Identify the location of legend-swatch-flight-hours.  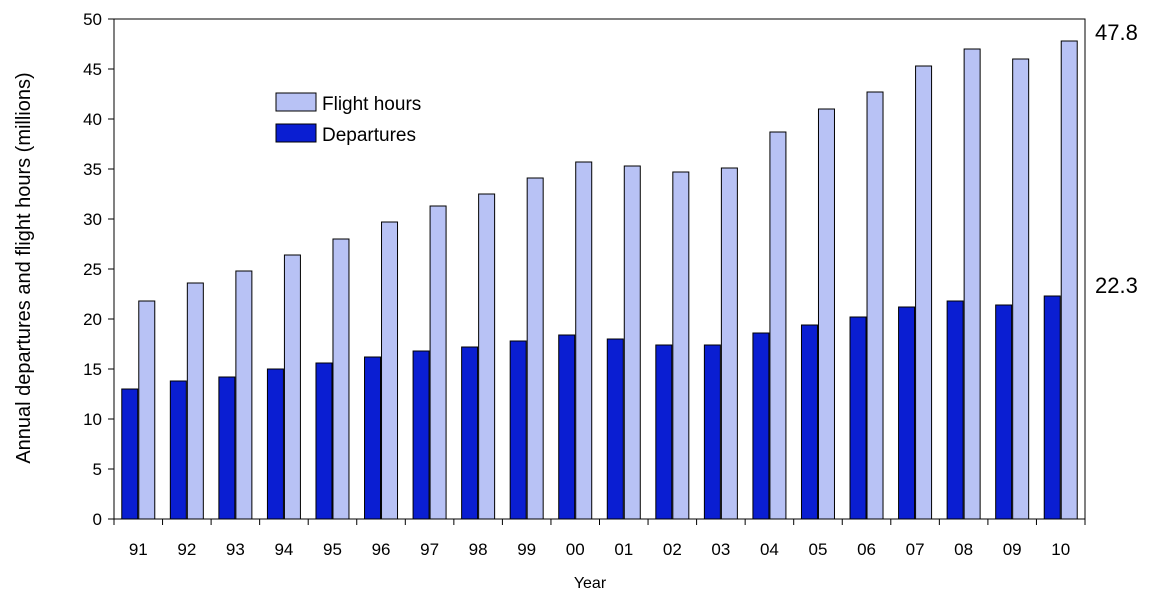
(296, 102).